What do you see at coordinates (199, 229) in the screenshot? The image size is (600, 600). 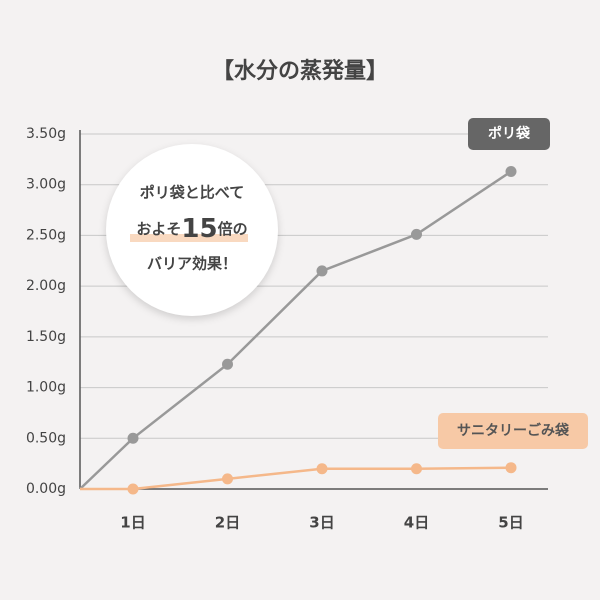 I see `callout-text-part: 15` at bounding box center [199, 229].